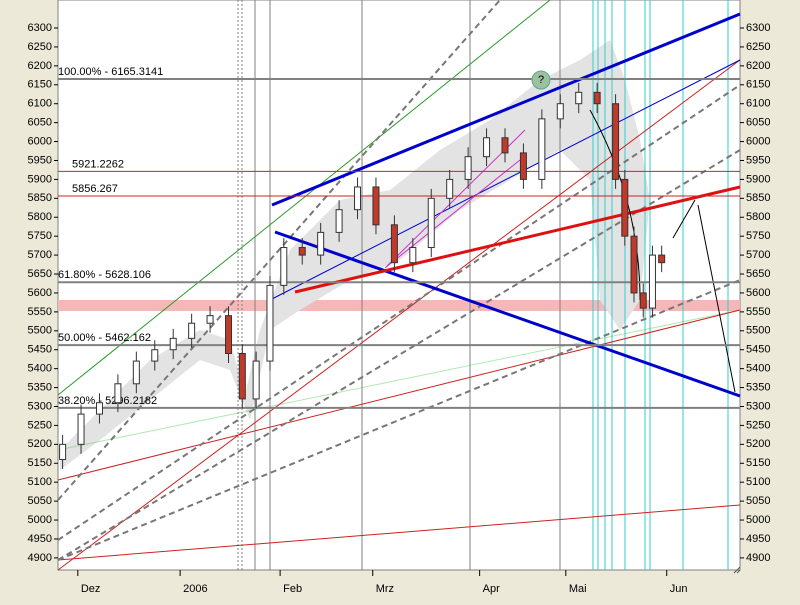 This screenshot has height=605, width=800. I want to click on y-tick-label: 6300, so click(40, 28).